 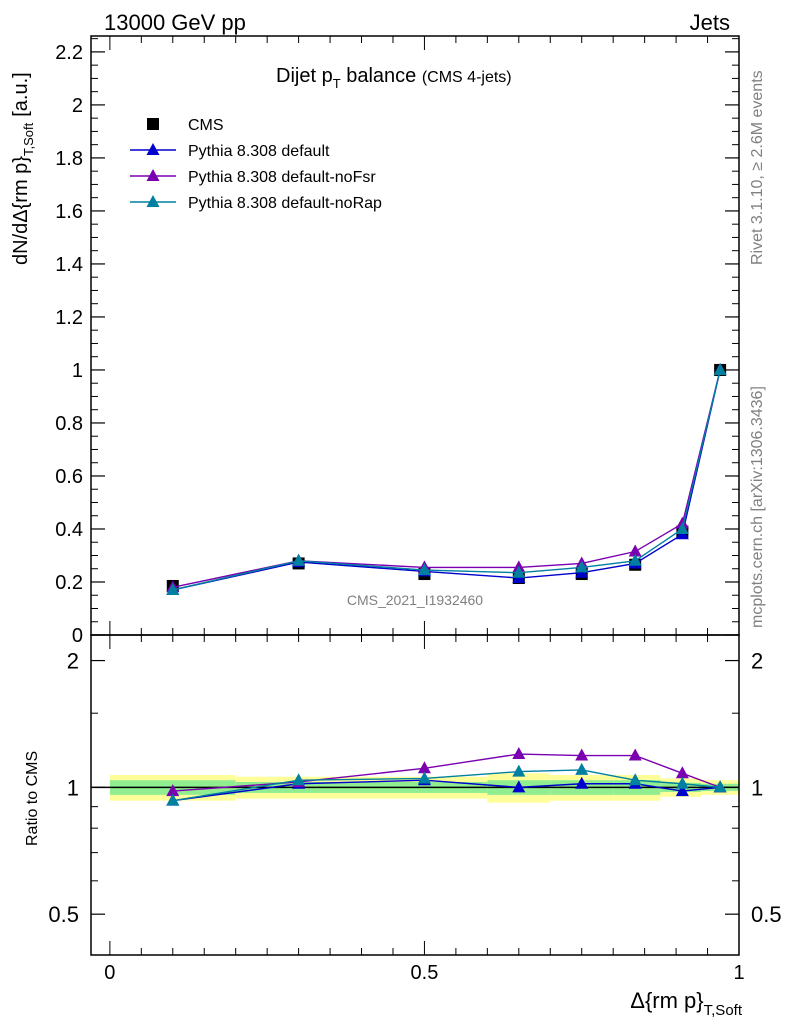 I want to click on rivet-label: Rivet 3.1.10, ≥ 2.6M events, so click(x=757, y=167).